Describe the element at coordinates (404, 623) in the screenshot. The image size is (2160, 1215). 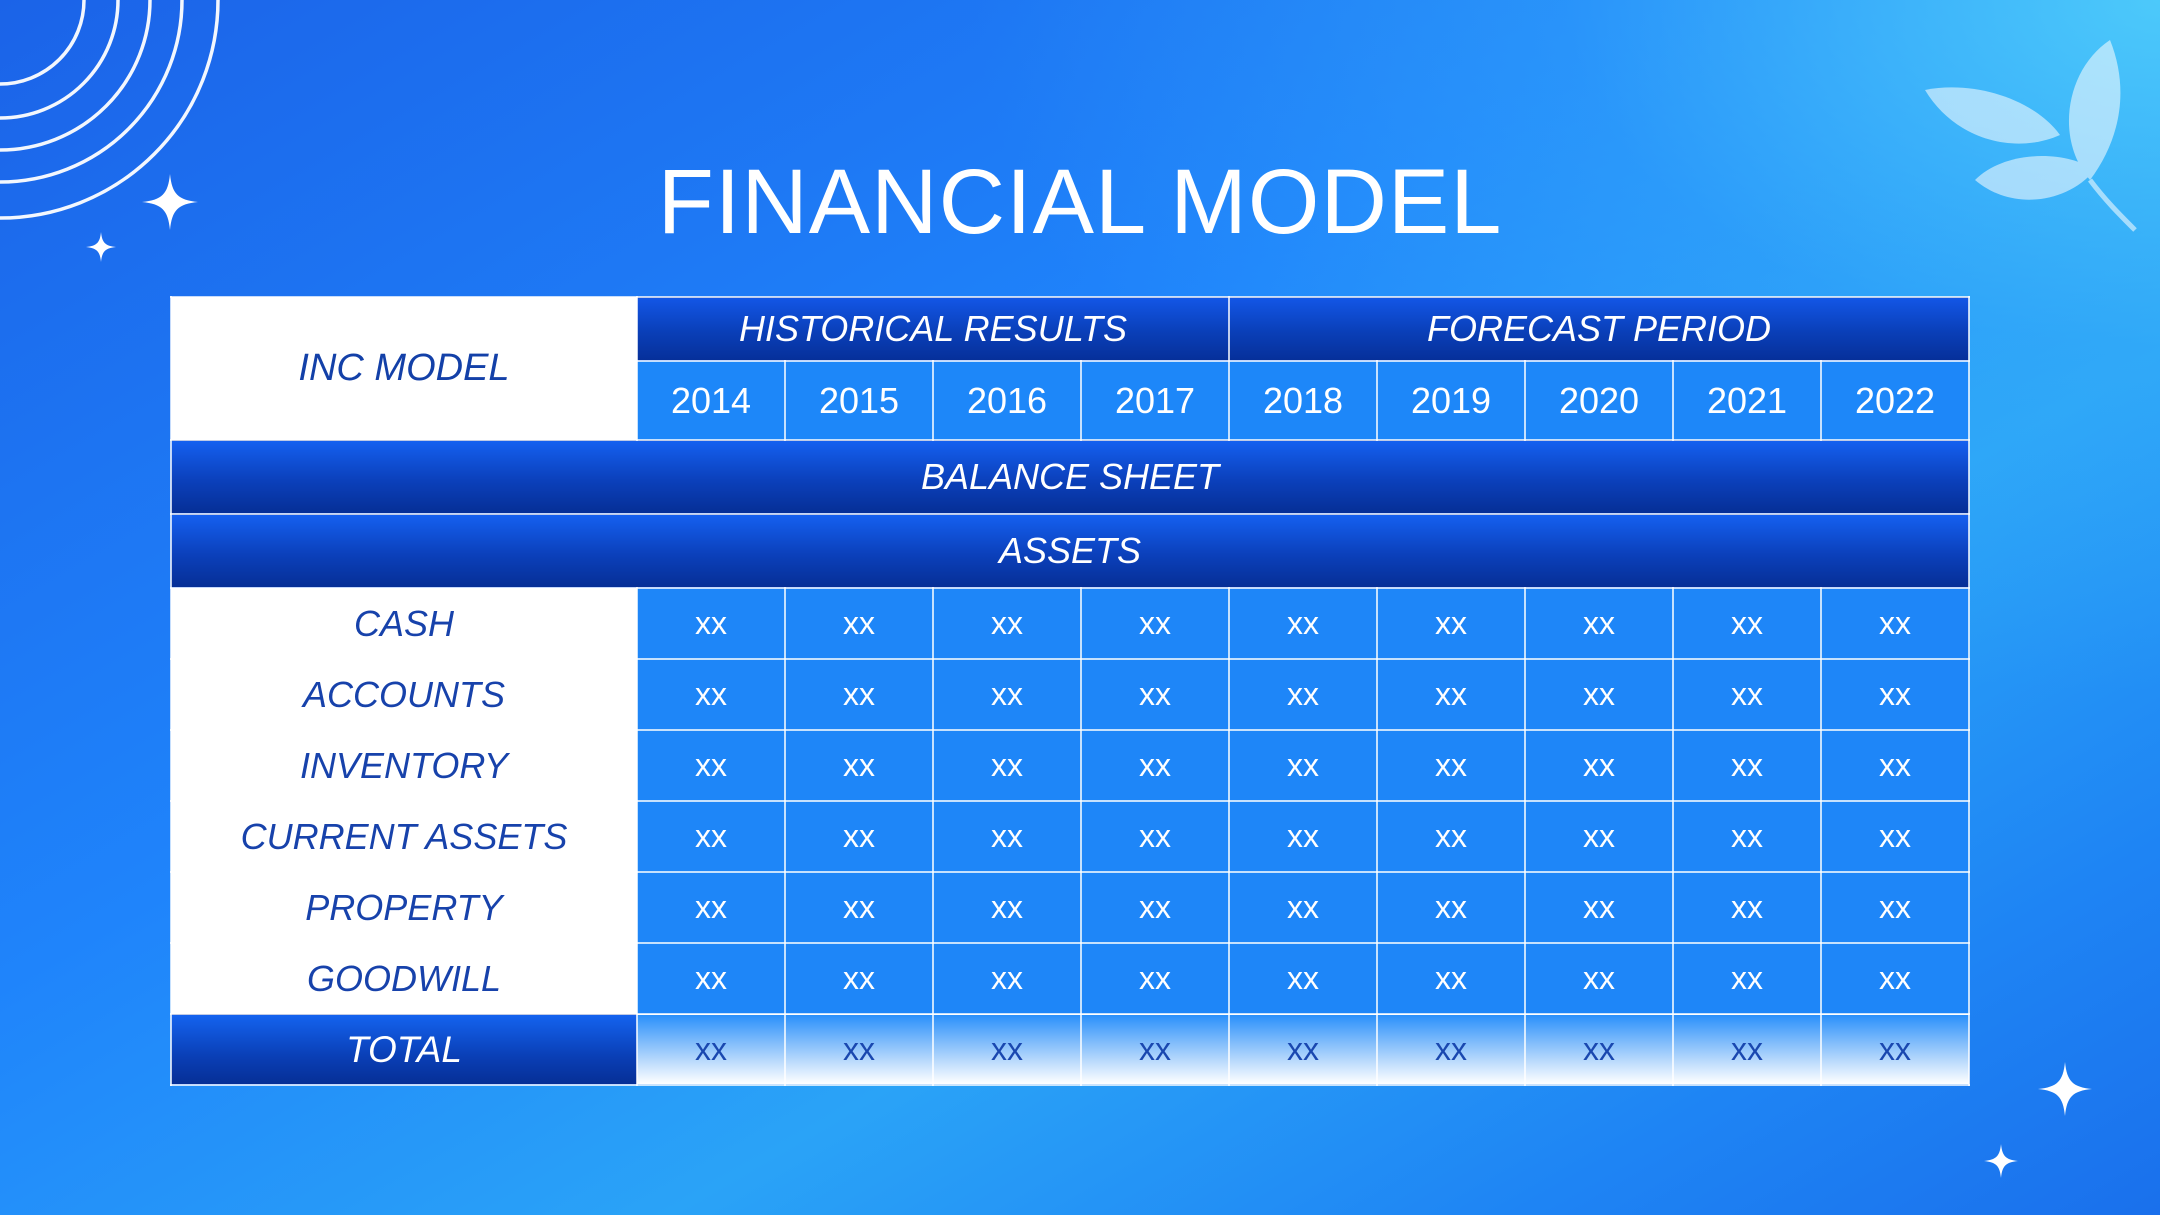
I see `row-label: CASH` at that location.